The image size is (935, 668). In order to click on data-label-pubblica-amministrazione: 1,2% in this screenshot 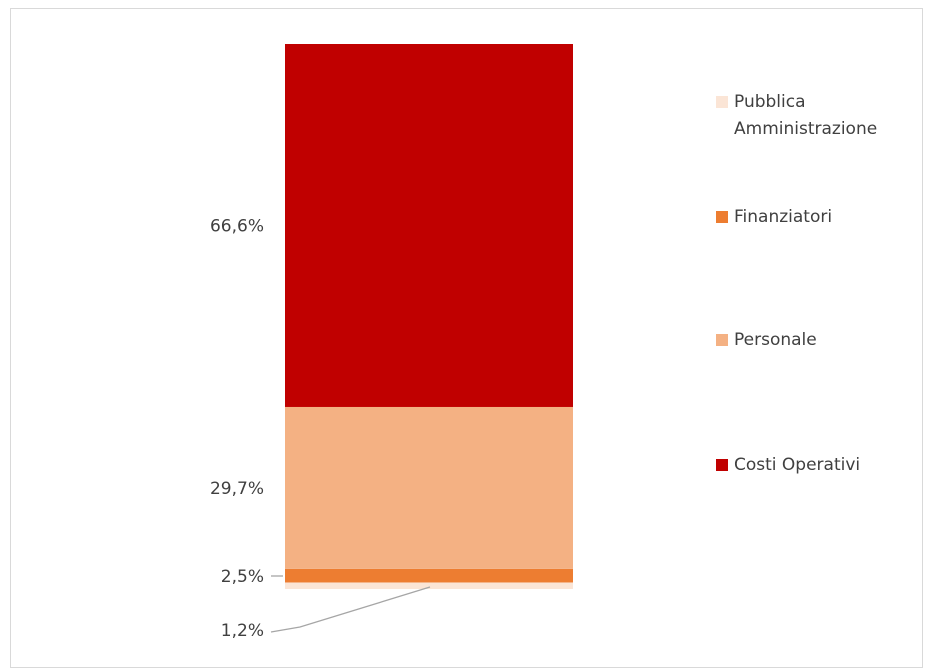, I will do `click(242, 631)`.